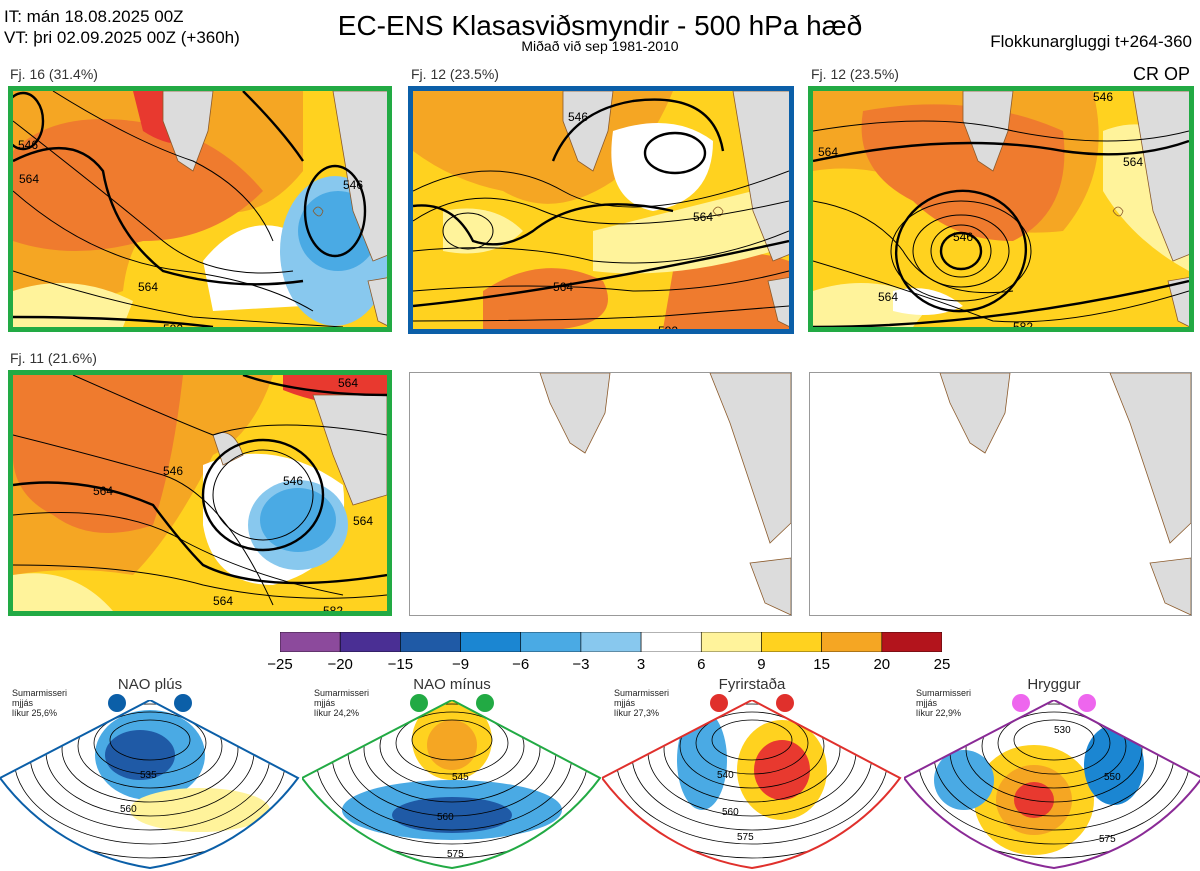  I want to click on init-time: IT: mán 18.08.2025 00Z, so click(94, 16).